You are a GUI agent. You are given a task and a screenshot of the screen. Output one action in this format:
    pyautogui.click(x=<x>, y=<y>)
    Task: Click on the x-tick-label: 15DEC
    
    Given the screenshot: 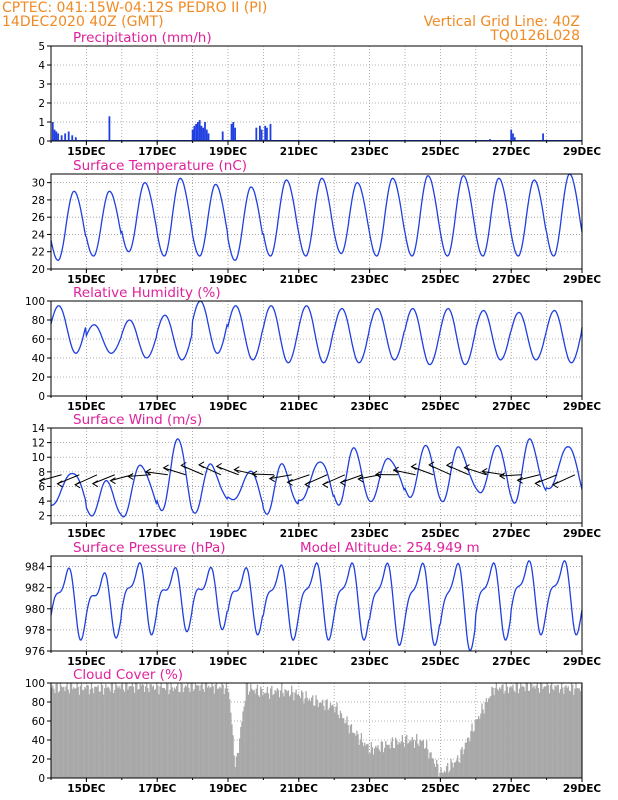 What is the action you would take?
    pyautogui.click(x=86, y=280)
    